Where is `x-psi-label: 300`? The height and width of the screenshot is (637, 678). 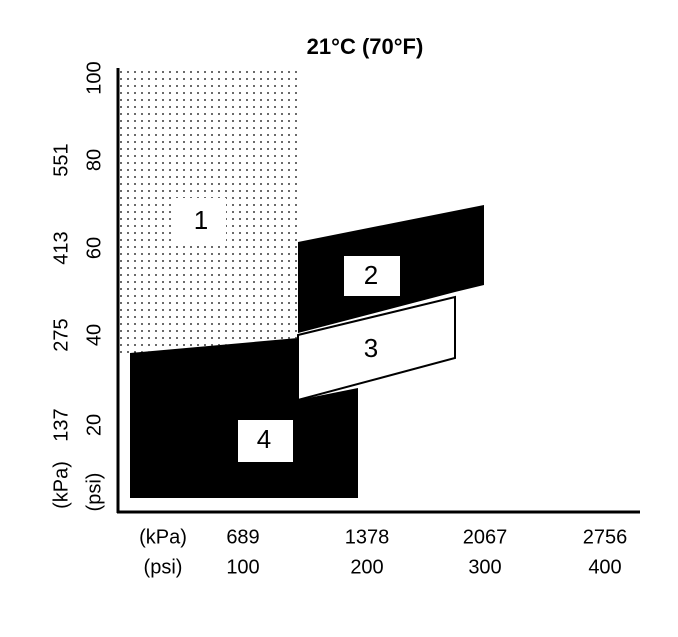 x-psi-label: 300 is located at coordinates (484, 567).